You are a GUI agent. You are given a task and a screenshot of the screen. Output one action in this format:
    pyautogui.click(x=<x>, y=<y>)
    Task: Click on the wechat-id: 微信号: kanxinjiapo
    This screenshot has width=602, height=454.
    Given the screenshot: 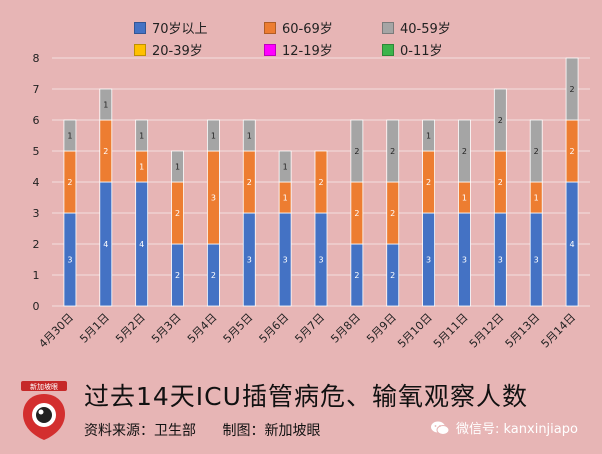 What is the action you would take?
    pyautogui.click(x=504, y=427)
    